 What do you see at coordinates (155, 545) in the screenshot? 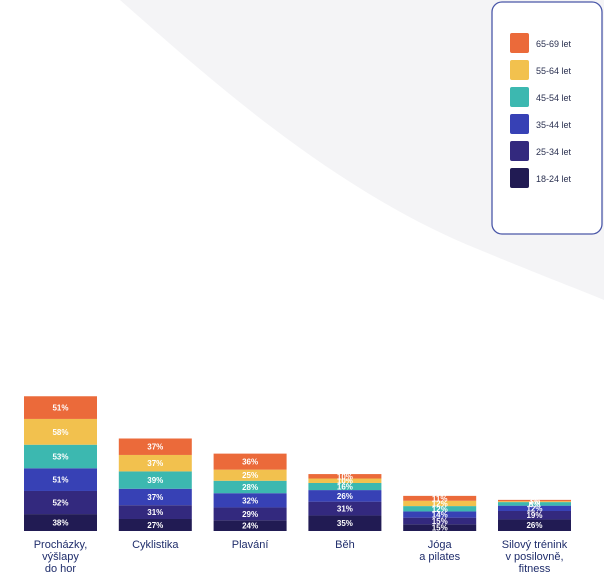
I see `category-label-cyklistika: Cyklistika` at bounding box center [155, 545].